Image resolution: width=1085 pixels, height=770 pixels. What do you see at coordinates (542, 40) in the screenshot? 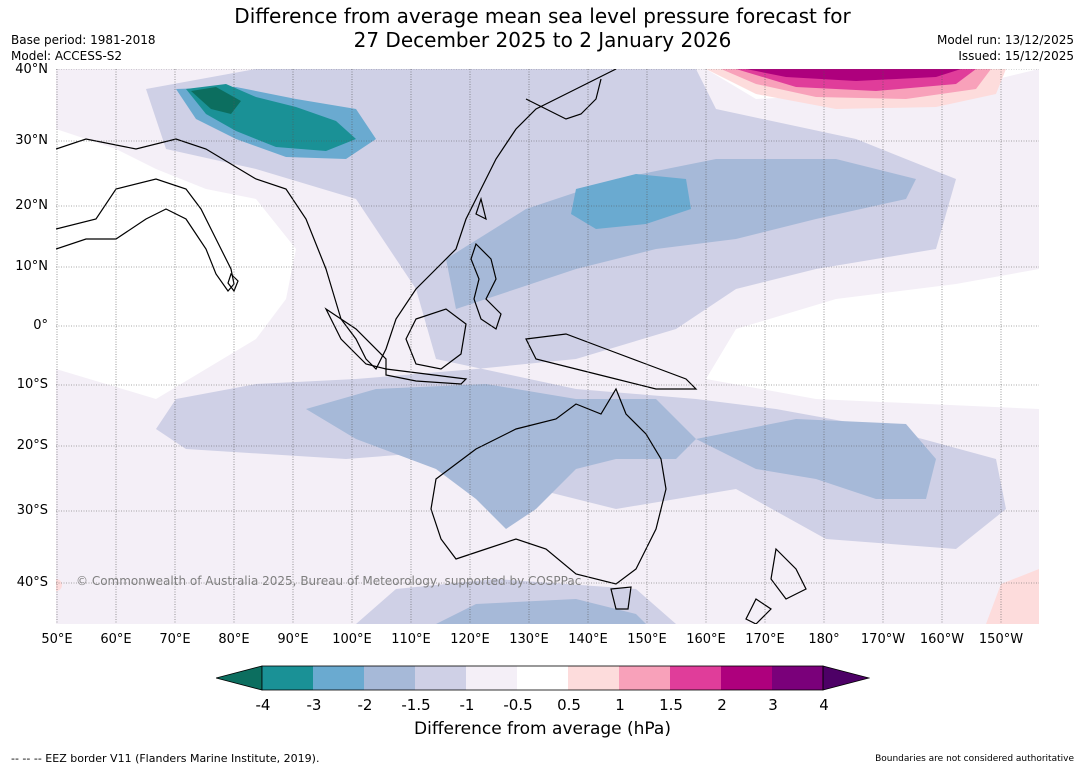
I see `title-line-2: 27 December 2025 to 2 January 2026` at bounding box center [542, 40].